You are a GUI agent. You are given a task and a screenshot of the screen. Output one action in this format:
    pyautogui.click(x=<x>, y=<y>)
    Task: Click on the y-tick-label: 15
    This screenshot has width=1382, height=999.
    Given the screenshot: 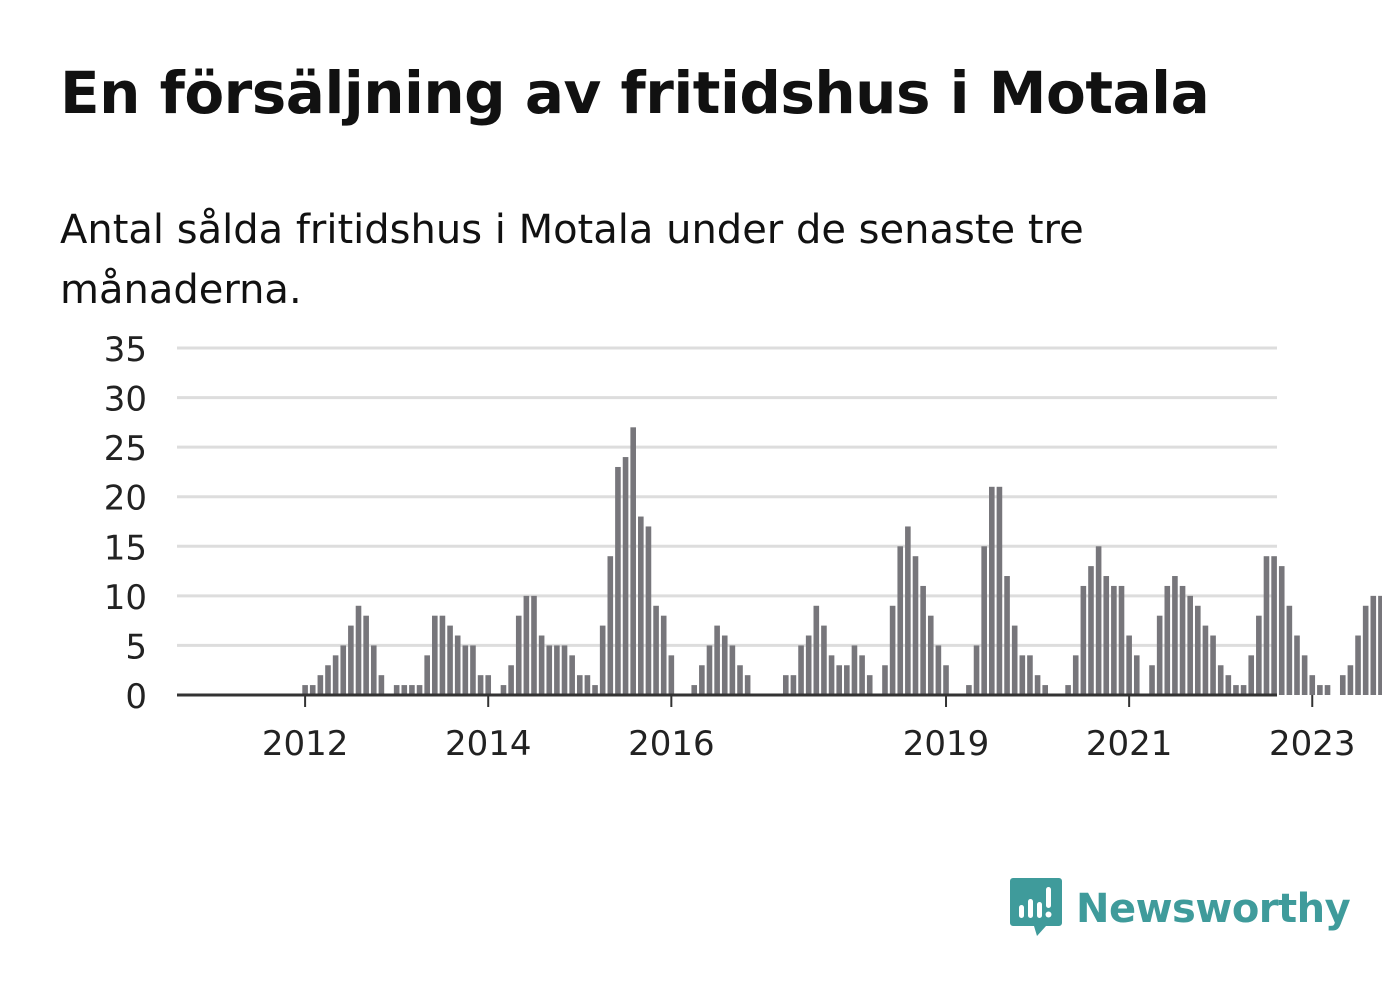 What is the action you would take?
    pyautogui.click(x=125, y=548)
    